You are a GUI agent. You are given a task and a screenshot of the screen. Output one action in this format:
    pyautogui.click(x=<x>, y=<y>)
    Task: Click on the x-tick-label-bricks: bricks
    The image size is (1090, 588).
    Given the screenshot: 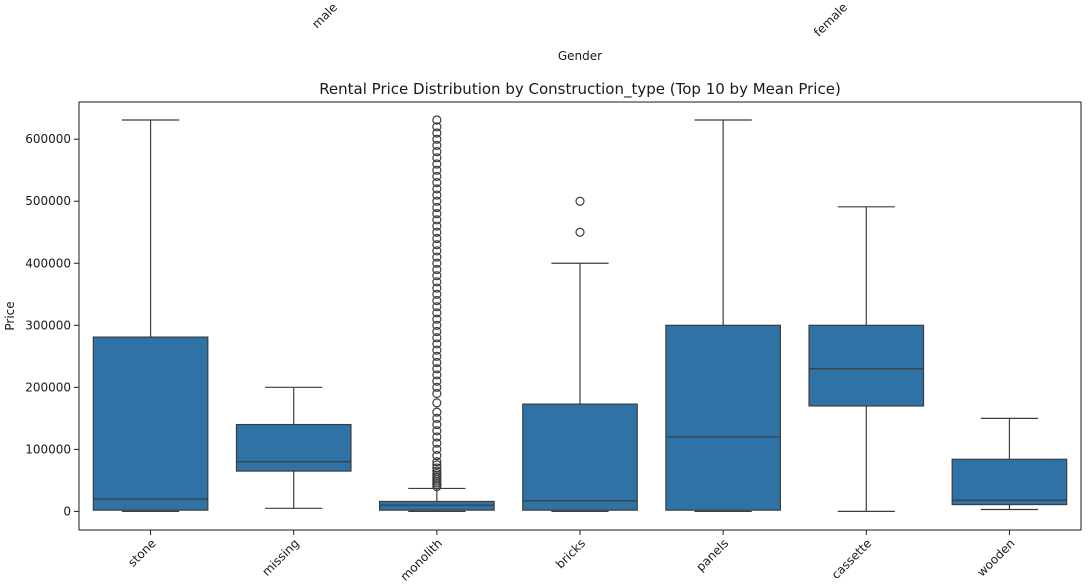 What is the action you would take?
    pyautogui.click(x=570, y=553)
    